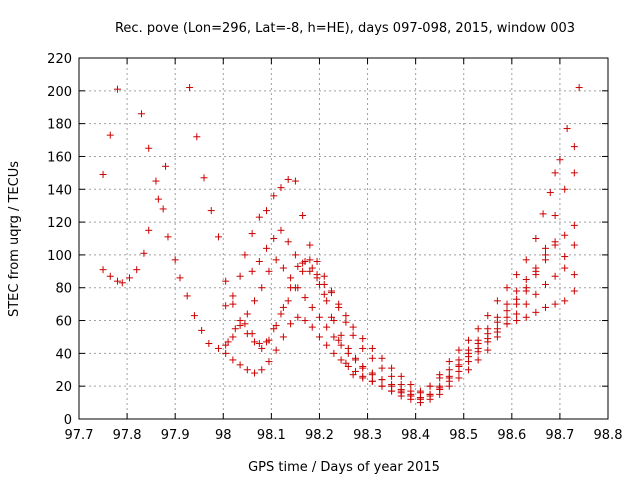 The height and width of the screenshot is (485, 640). What do you see at coordinates (415, 435) in the screenshot?
I see `x-tick-label: 98.4` at bounding box center [415, 435].